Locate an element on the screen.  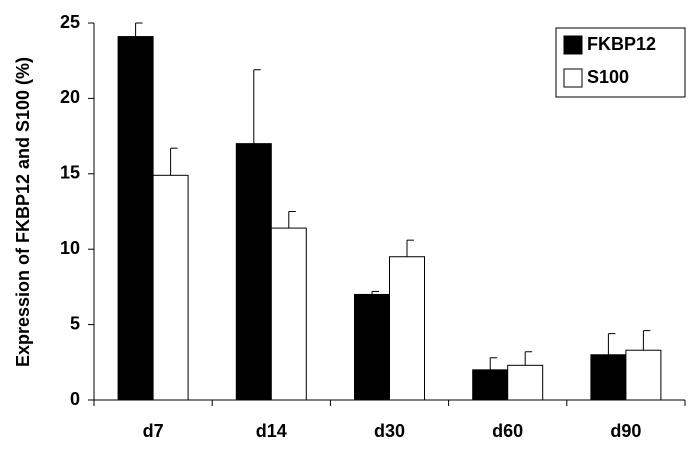
y-tick-label: 5 is located at coordinates (75, 323).